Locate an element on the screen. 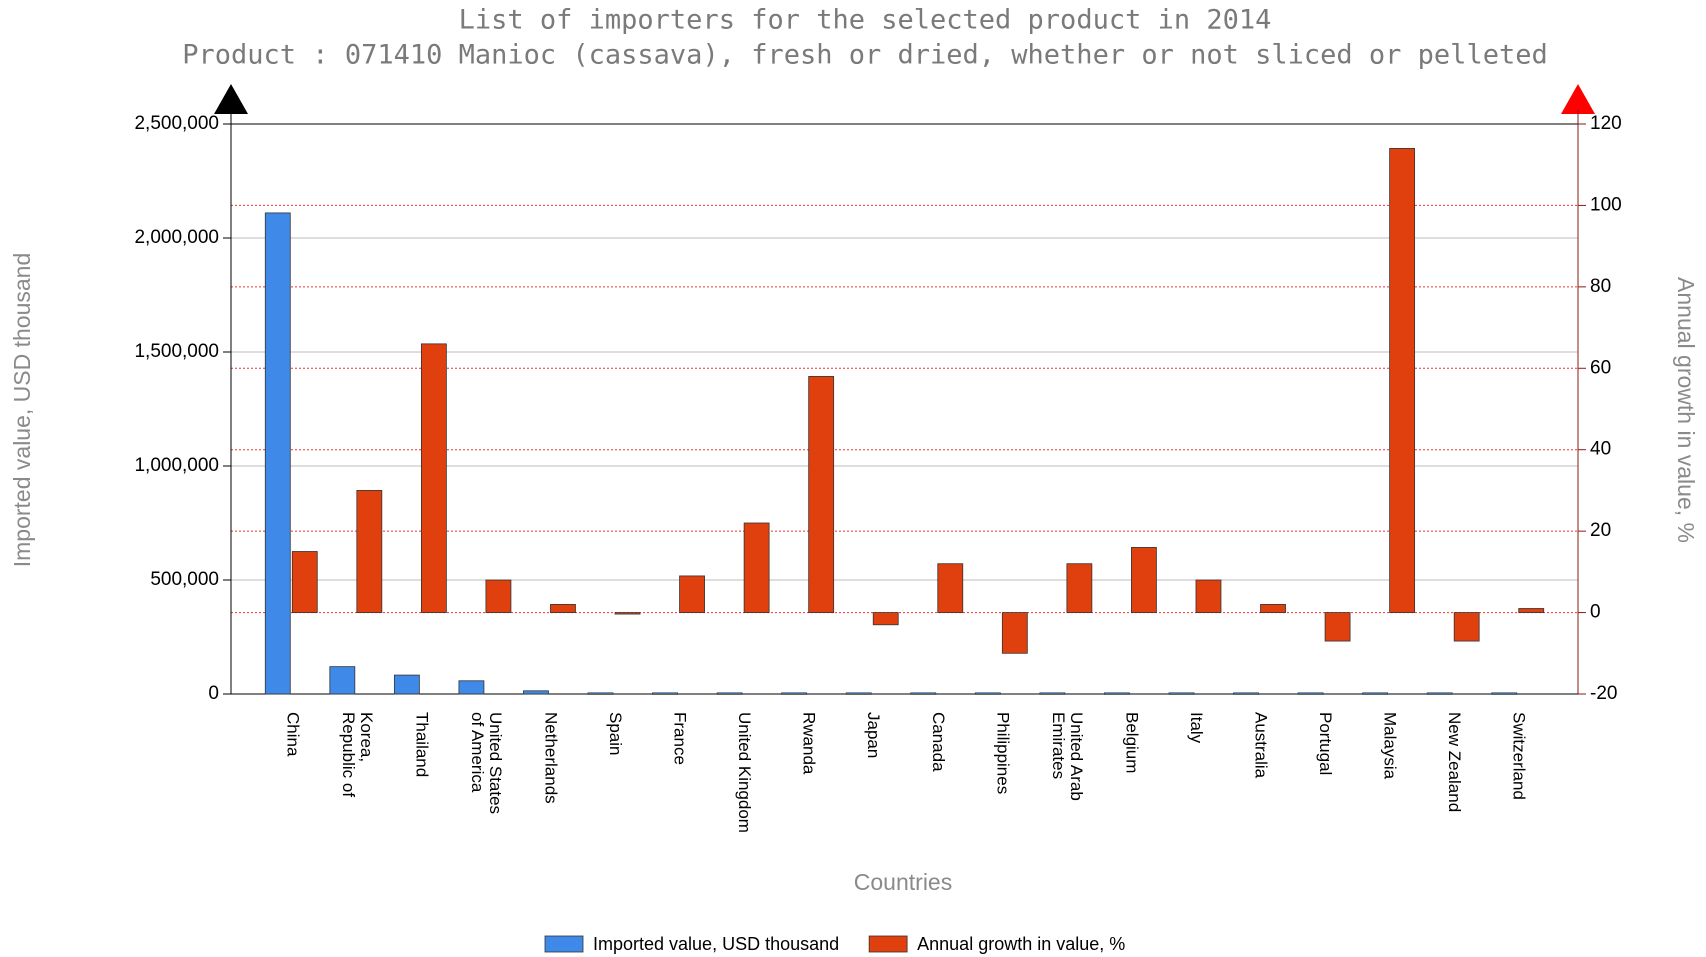 The image size is (1706, 957). x-tick-label: Korea,Republic of is located at coordinates (356, 754).